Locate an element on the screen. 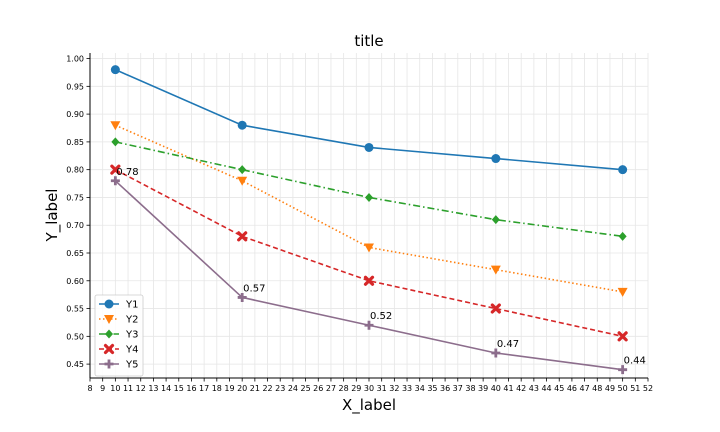 This screenshot has width=720, height=432. x-tick-label: 13 is located at coordinates (153, 388).